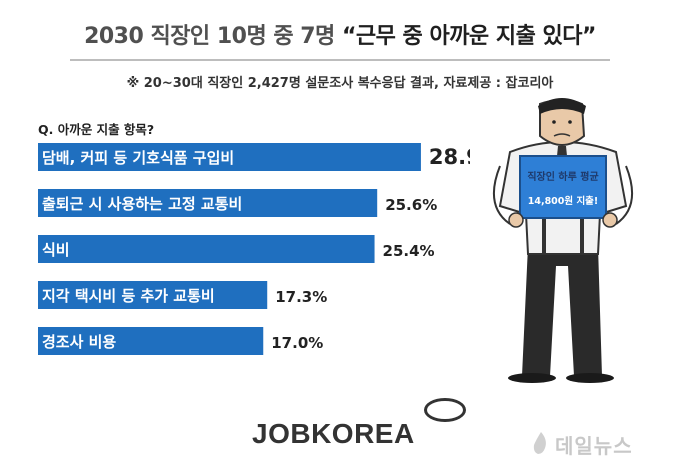  I want to click on sign-line1: 직장인 하루 평균, so click(562, 176).